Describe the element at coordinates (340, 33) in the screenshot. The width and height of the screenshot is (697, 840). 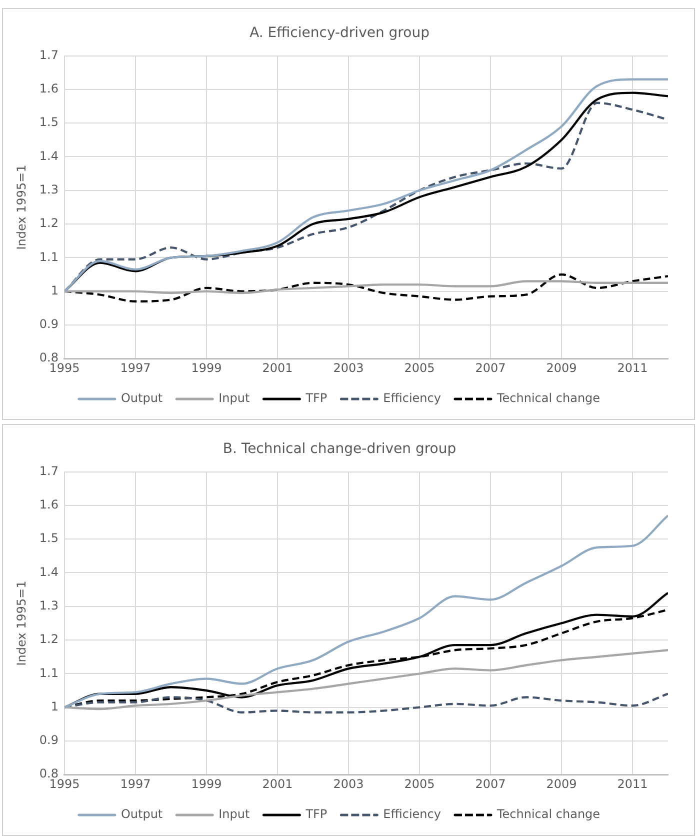
I see `chart-title: A. Efficiency-driven group` at that location.